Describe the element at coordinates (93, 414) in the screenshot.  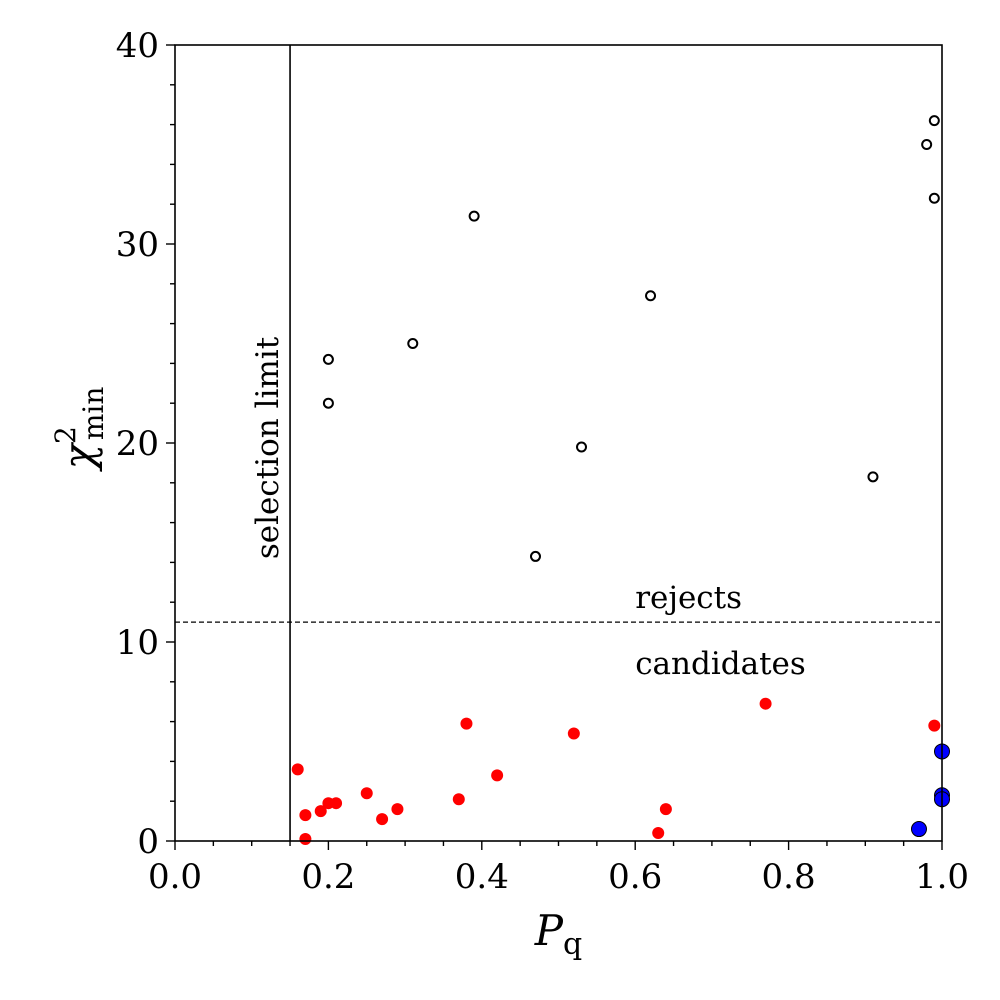
I see `y-axis-label-subscript: min` at that location.